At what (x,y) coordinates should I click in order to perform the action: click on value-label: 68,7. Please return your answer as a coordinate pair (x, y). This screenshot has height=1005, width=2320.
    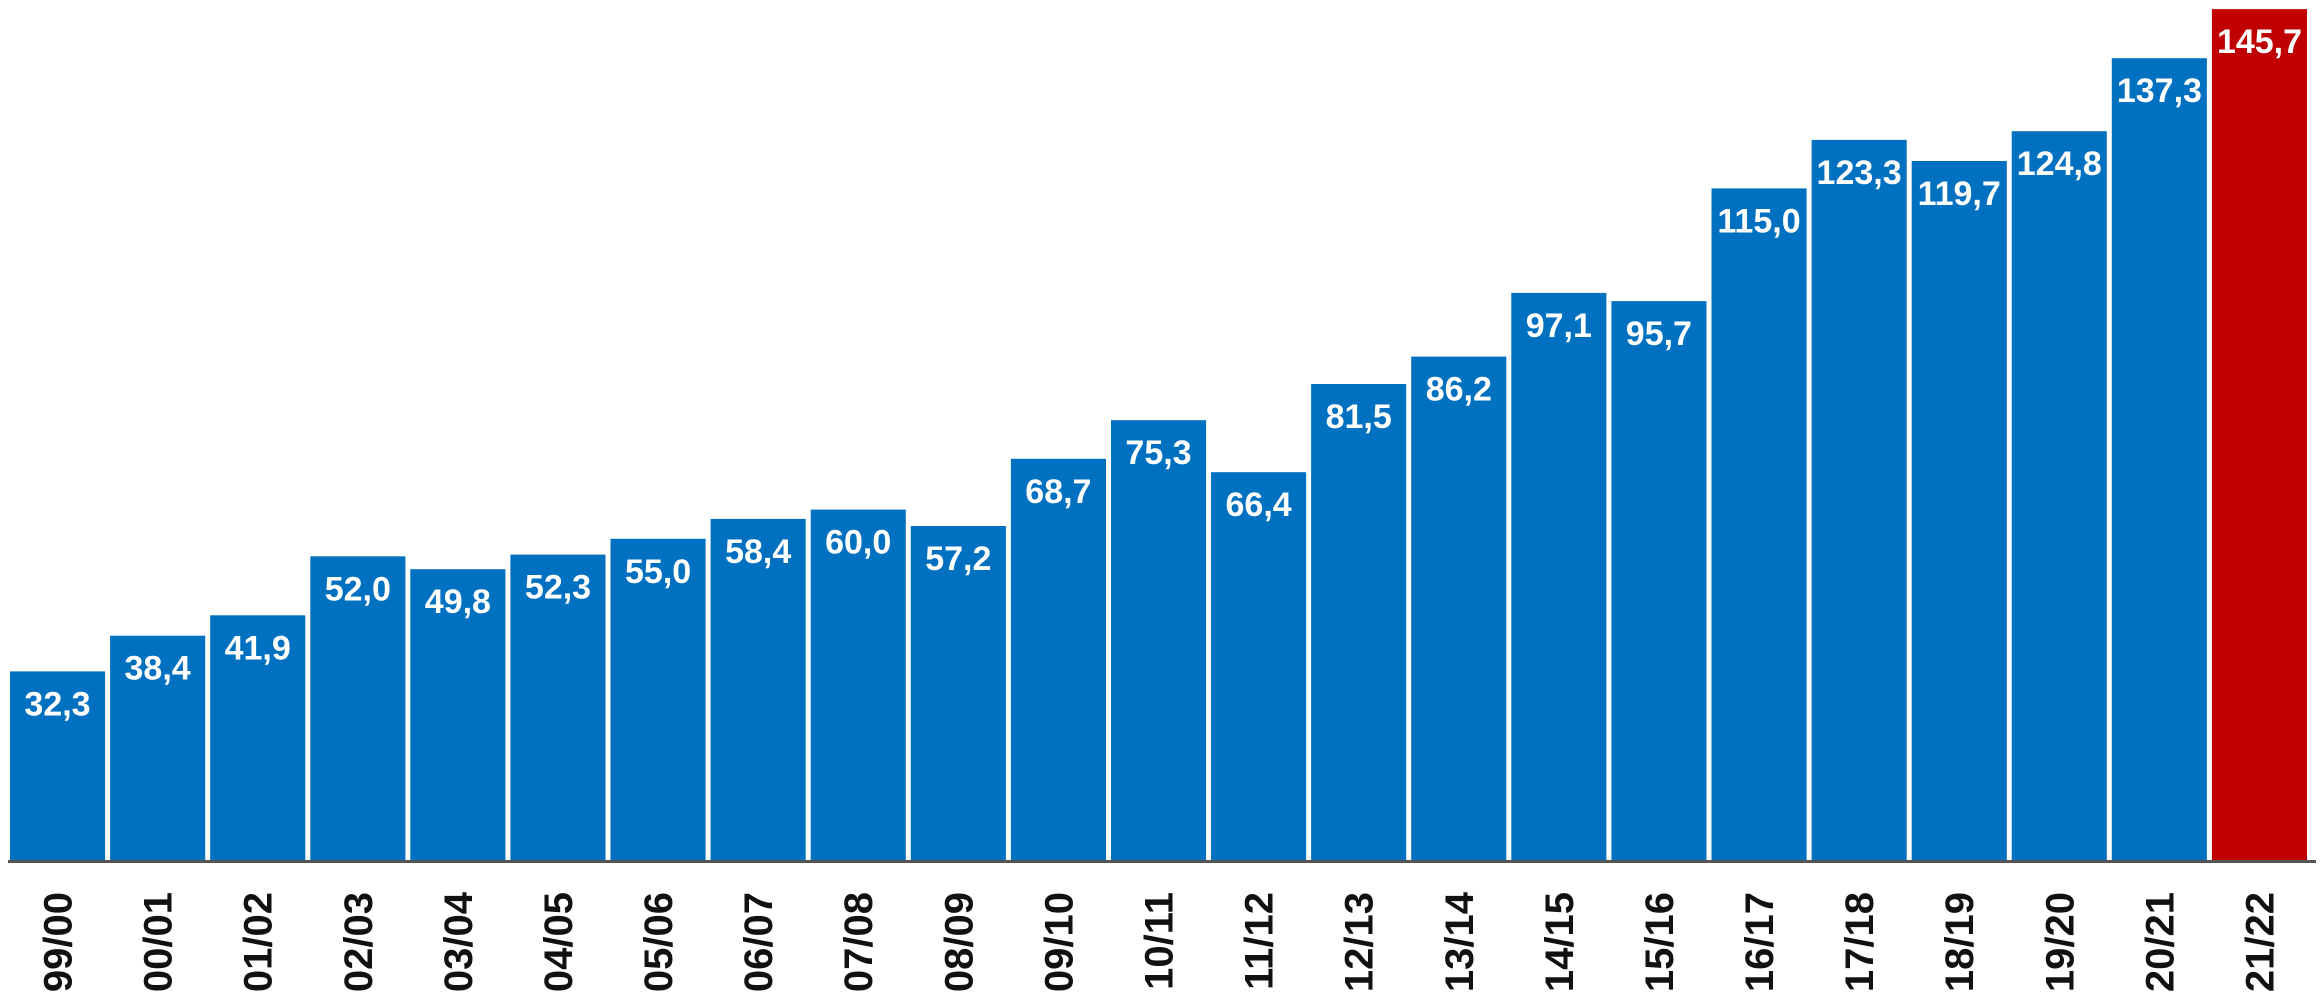
    Looking at the image, I should click on (1058, 492).